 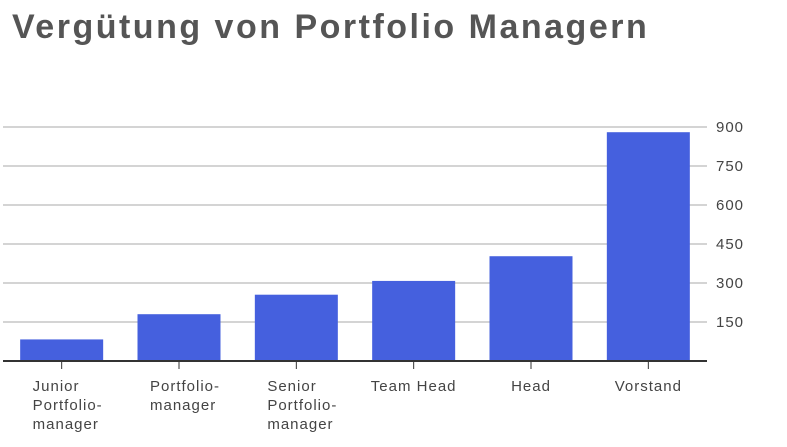 I want to click on x-tick-label: Head, so click(x=531, y=386).